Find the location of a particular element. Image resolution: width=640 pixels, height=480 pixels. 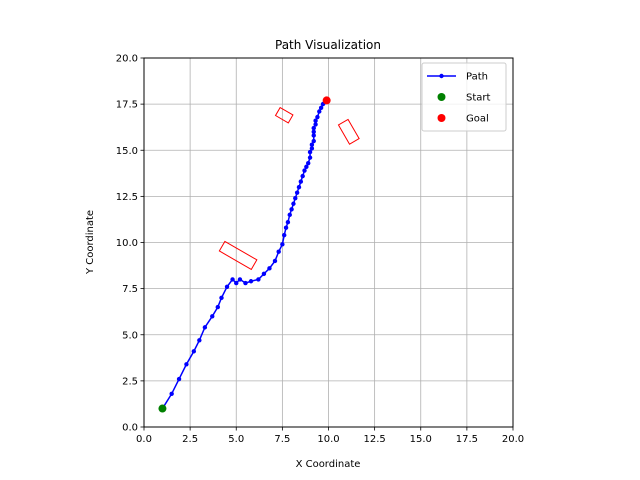

x-tick-label: 10.0 is located at coordinates (328, 439).